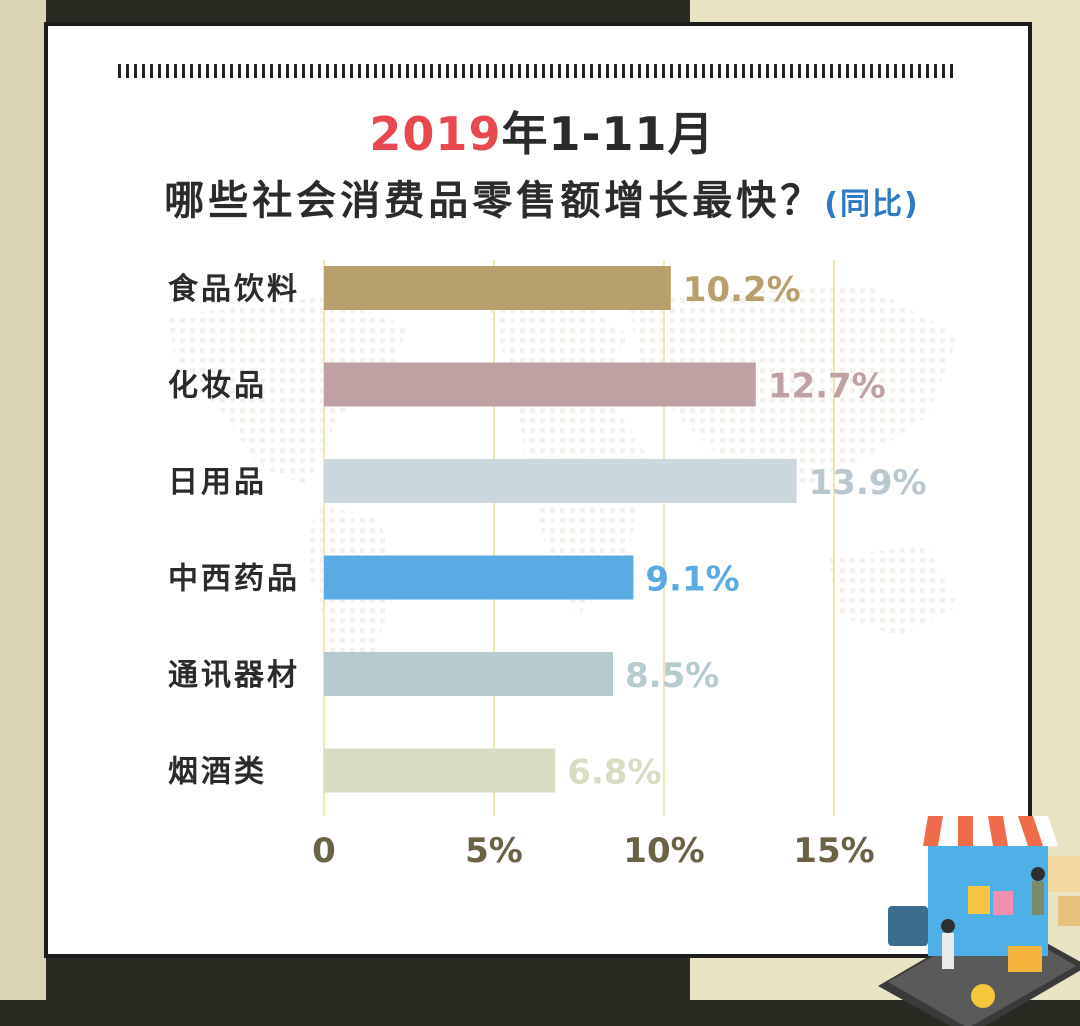 This screenshot has width=1080, height=1026. I want to click on subtitle-yoy-note: (同比), so click(872, 204).